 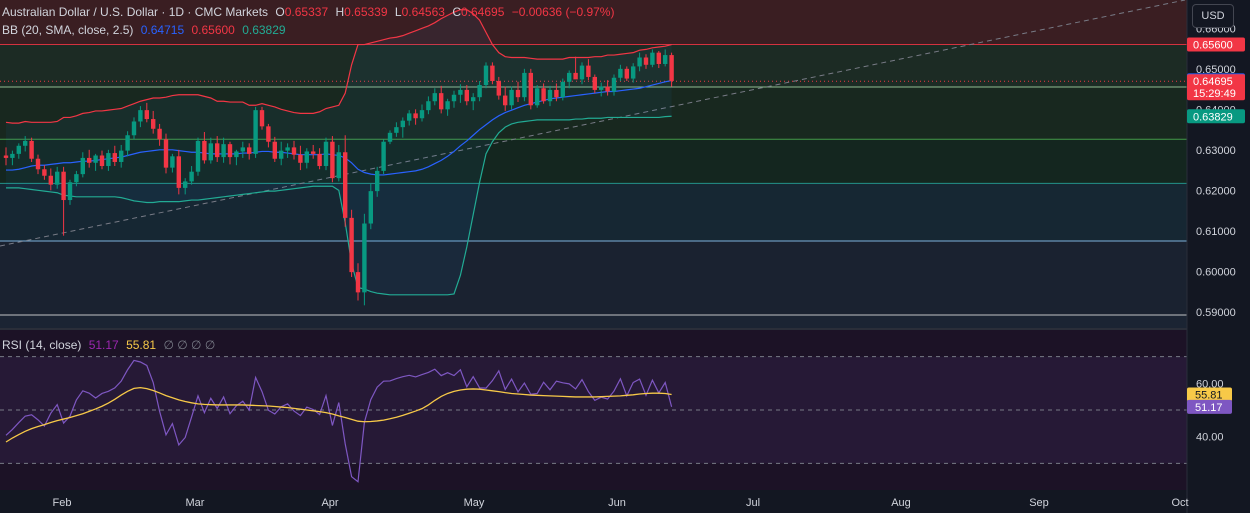 I want to click on time-tick-label: Jun, so click(x=617, y=503).